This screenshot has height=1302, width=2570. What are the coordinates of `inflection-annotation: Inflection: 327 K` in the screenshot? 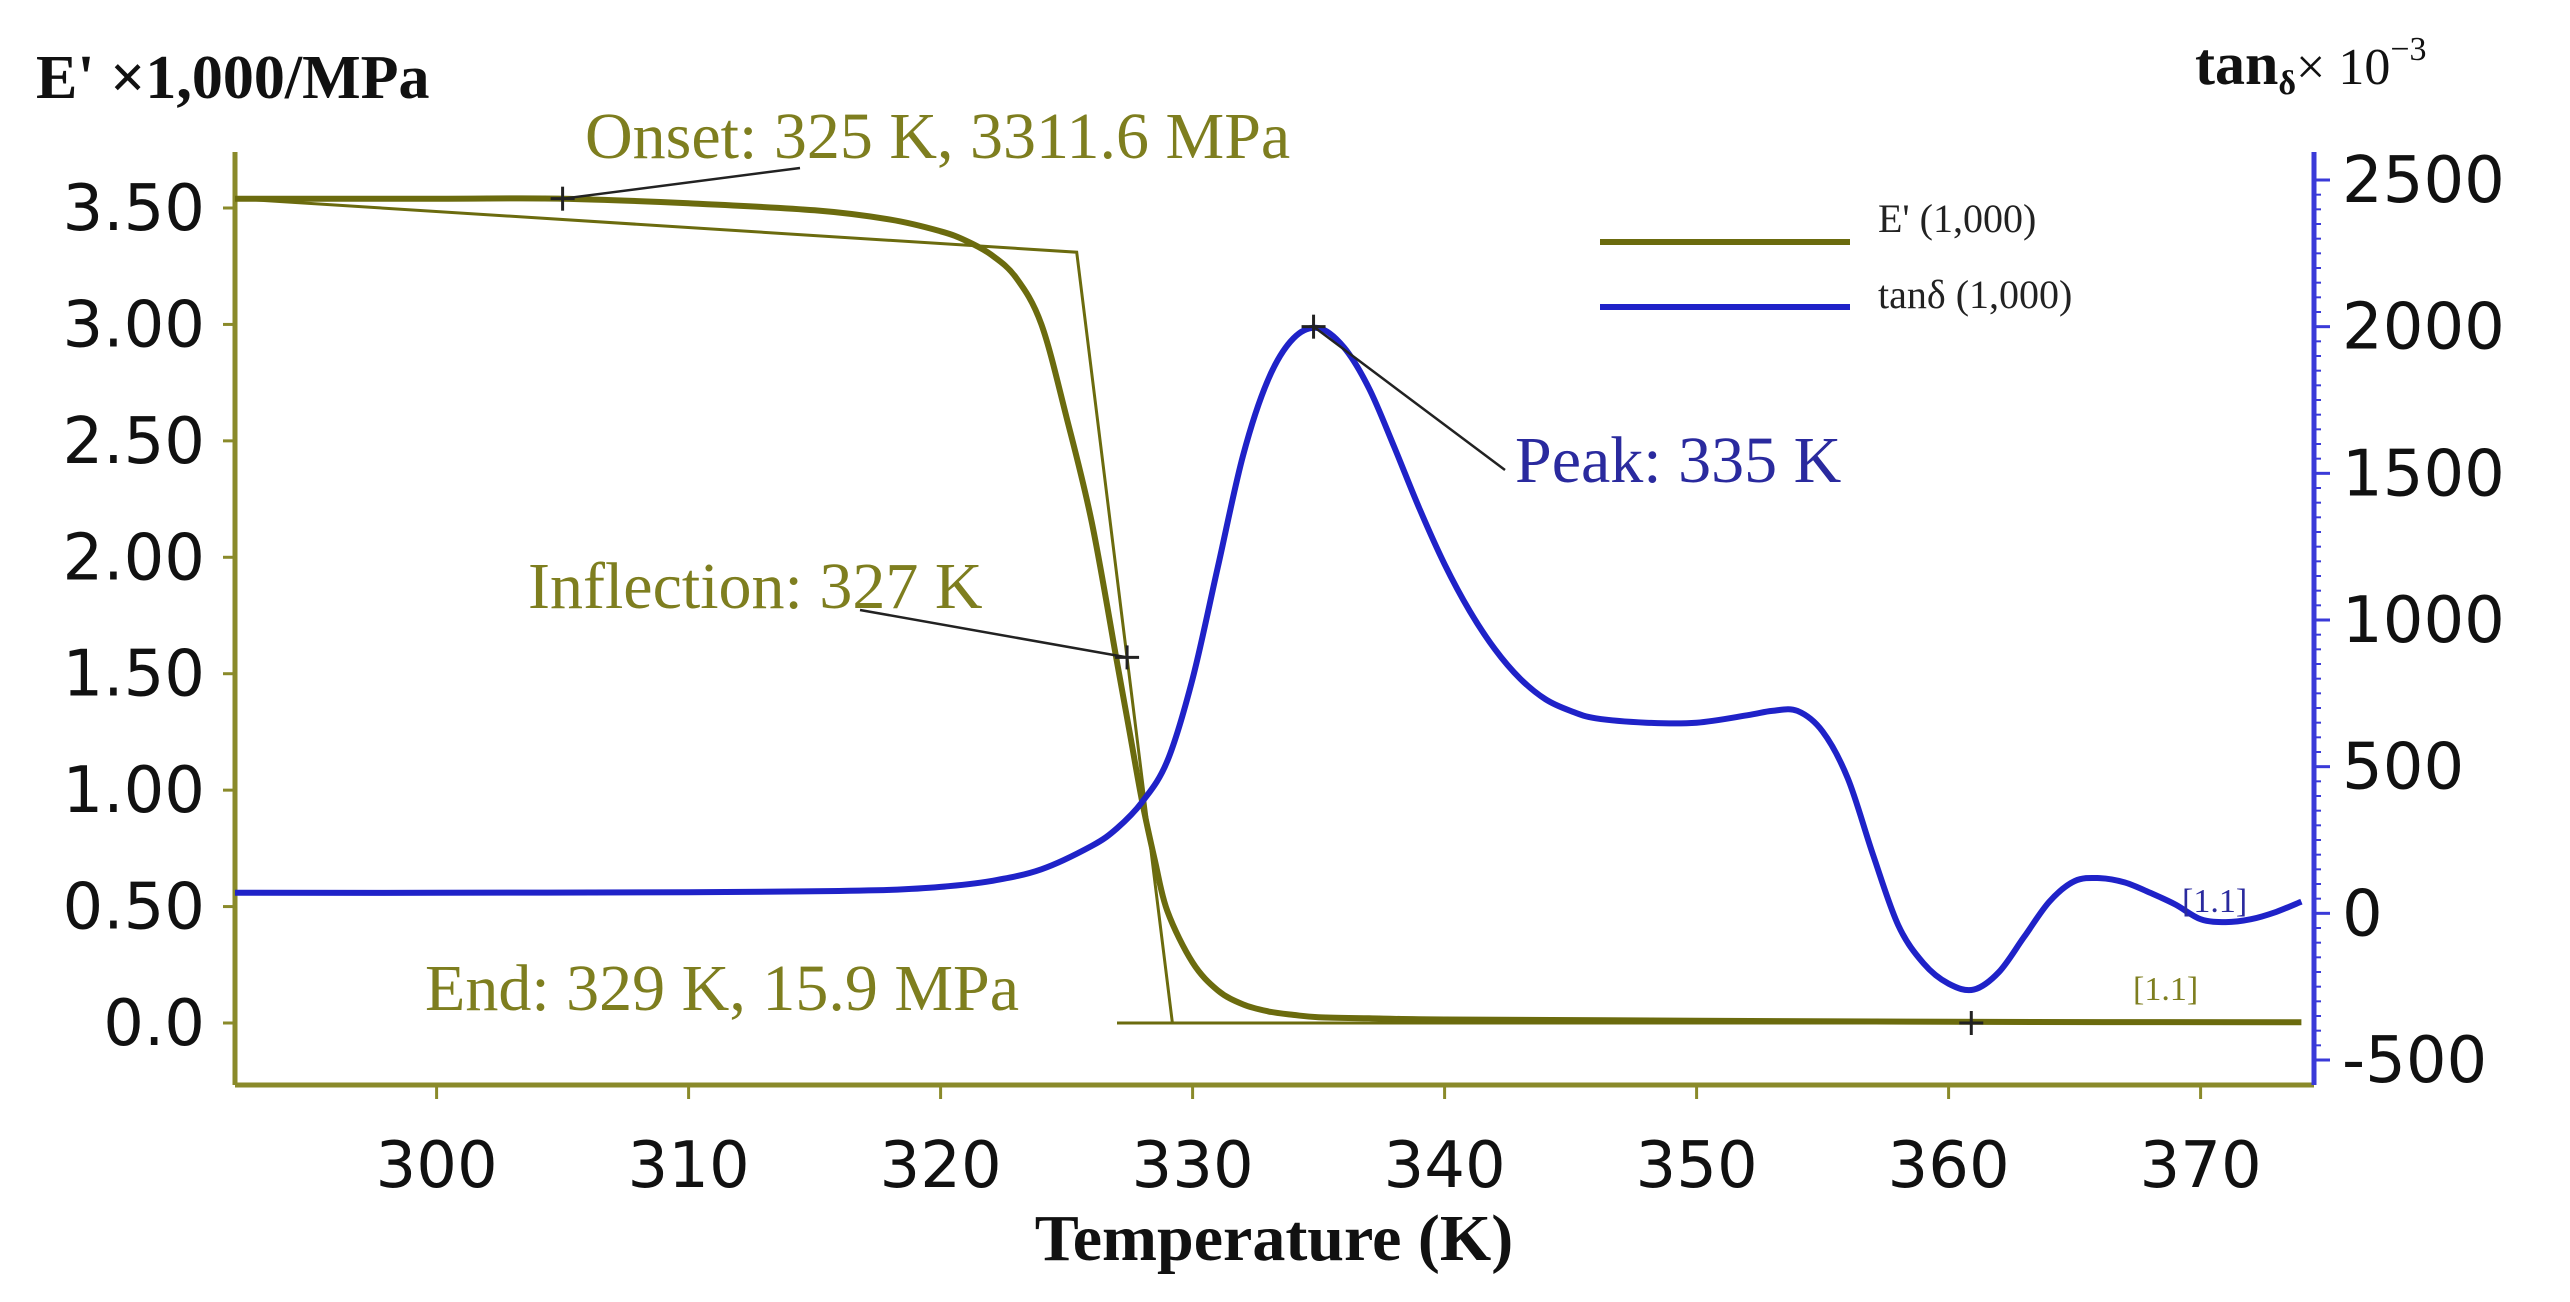 It's located at (755, 586).